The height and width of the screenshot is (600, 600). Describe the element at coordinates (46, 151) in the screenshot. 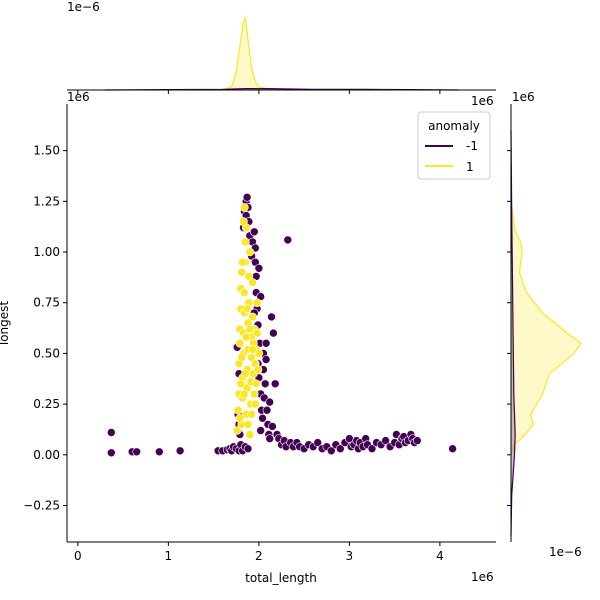

I see `y-tick-label: 1.50` at that location.